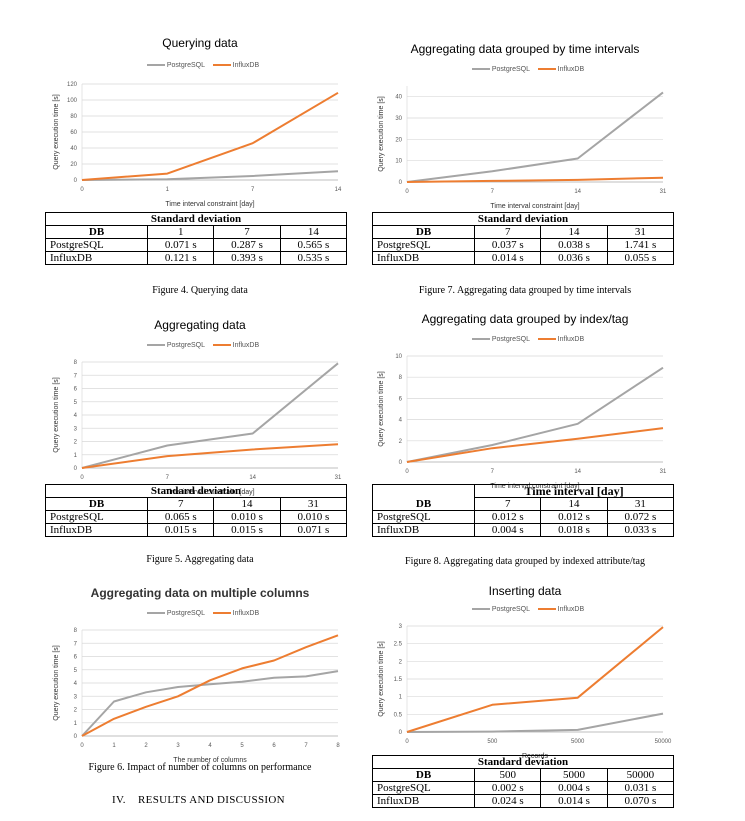 This screenshot has height=821, width=745. Describe the element at coordinates (114, 746) in the screenshot. I see `x-tick-label: 1` at that location.